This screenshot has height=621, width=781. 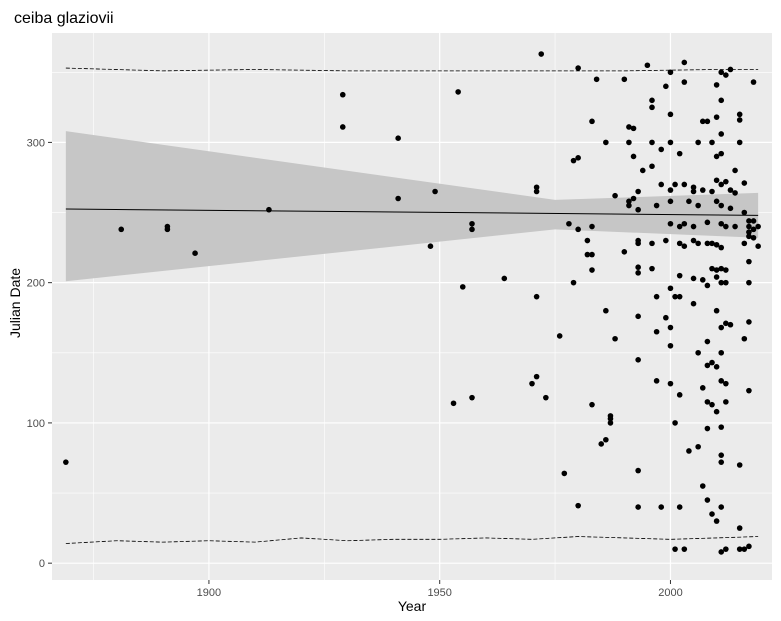 I want to click on y-tick-label: 100, so click(x=36, y=424).